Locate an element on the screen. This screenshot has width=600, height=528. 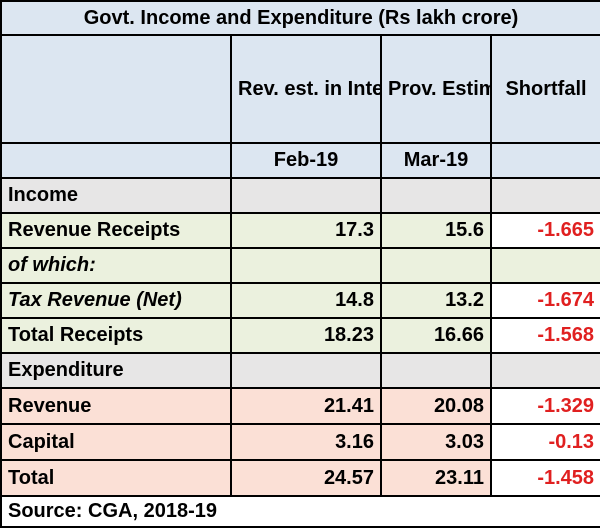
prov-est-value: 3.03 is located at coordinates (436, 442).